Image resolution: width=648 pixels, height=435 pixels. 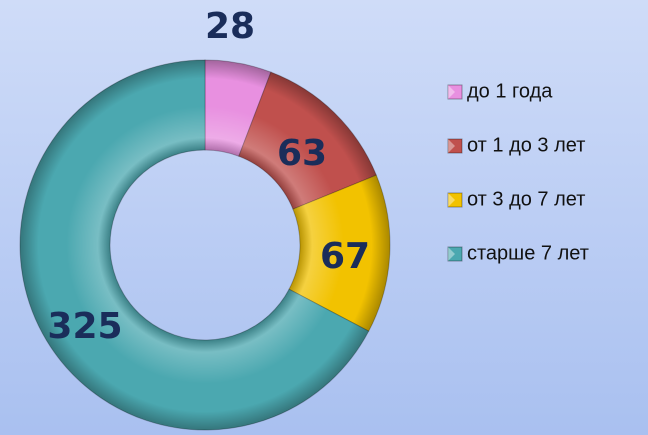 What do you see at coordinates (526, 199) in the screenshot?
I see `legend-label: от 3 до 7 лет` at bounding box center [526, 199].